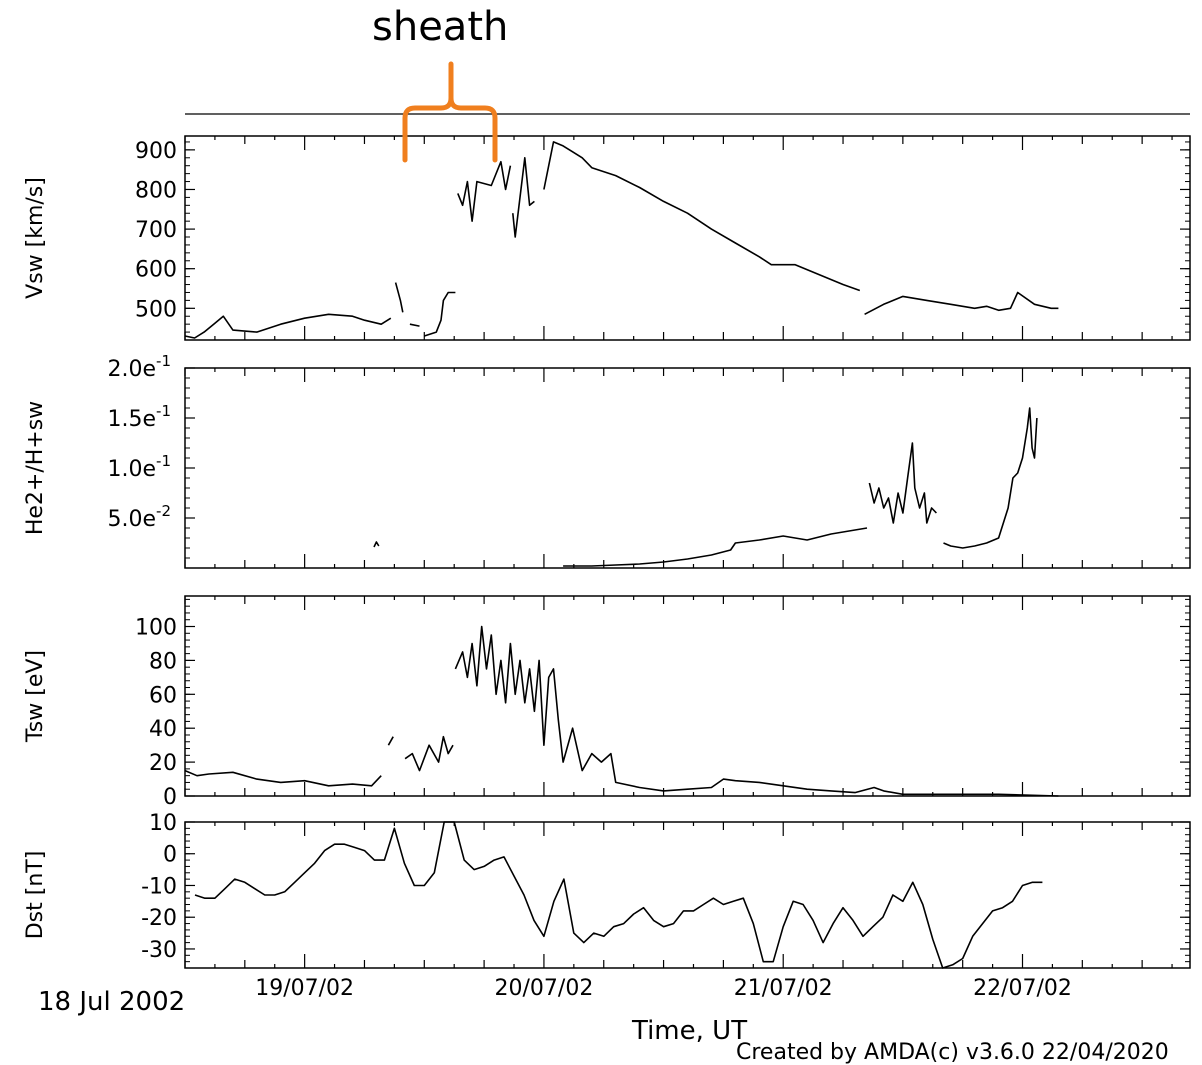 The height and width of the screenshot is (1065, 1202). Describe the element at coordinates (450, 112) in the screenshot. I see `sheath-bracket` at that location.